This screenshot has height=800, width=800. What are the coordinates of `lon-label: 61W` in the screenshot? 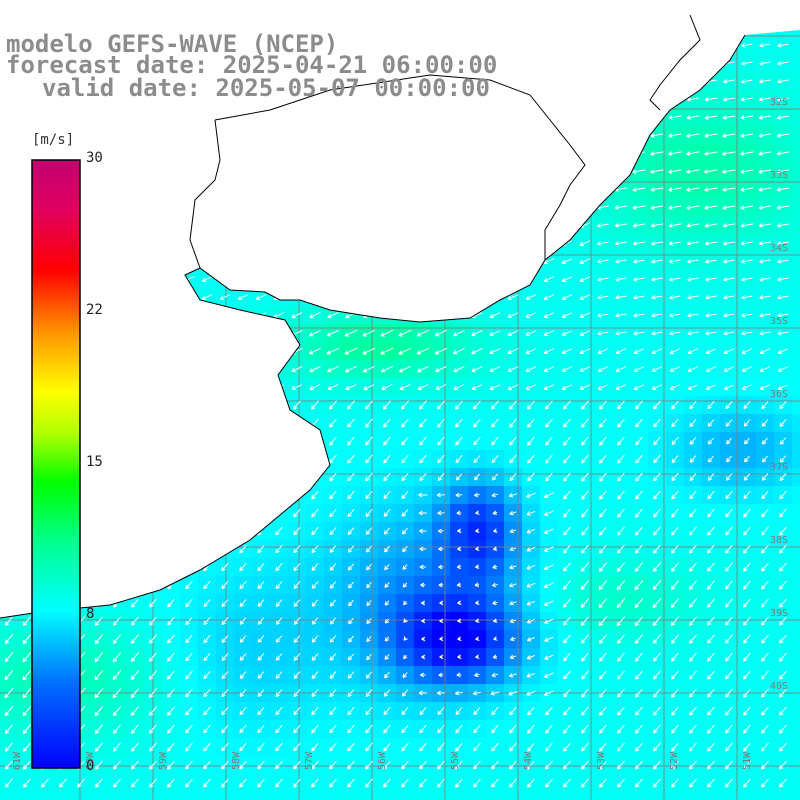 It's located at (17, 760).